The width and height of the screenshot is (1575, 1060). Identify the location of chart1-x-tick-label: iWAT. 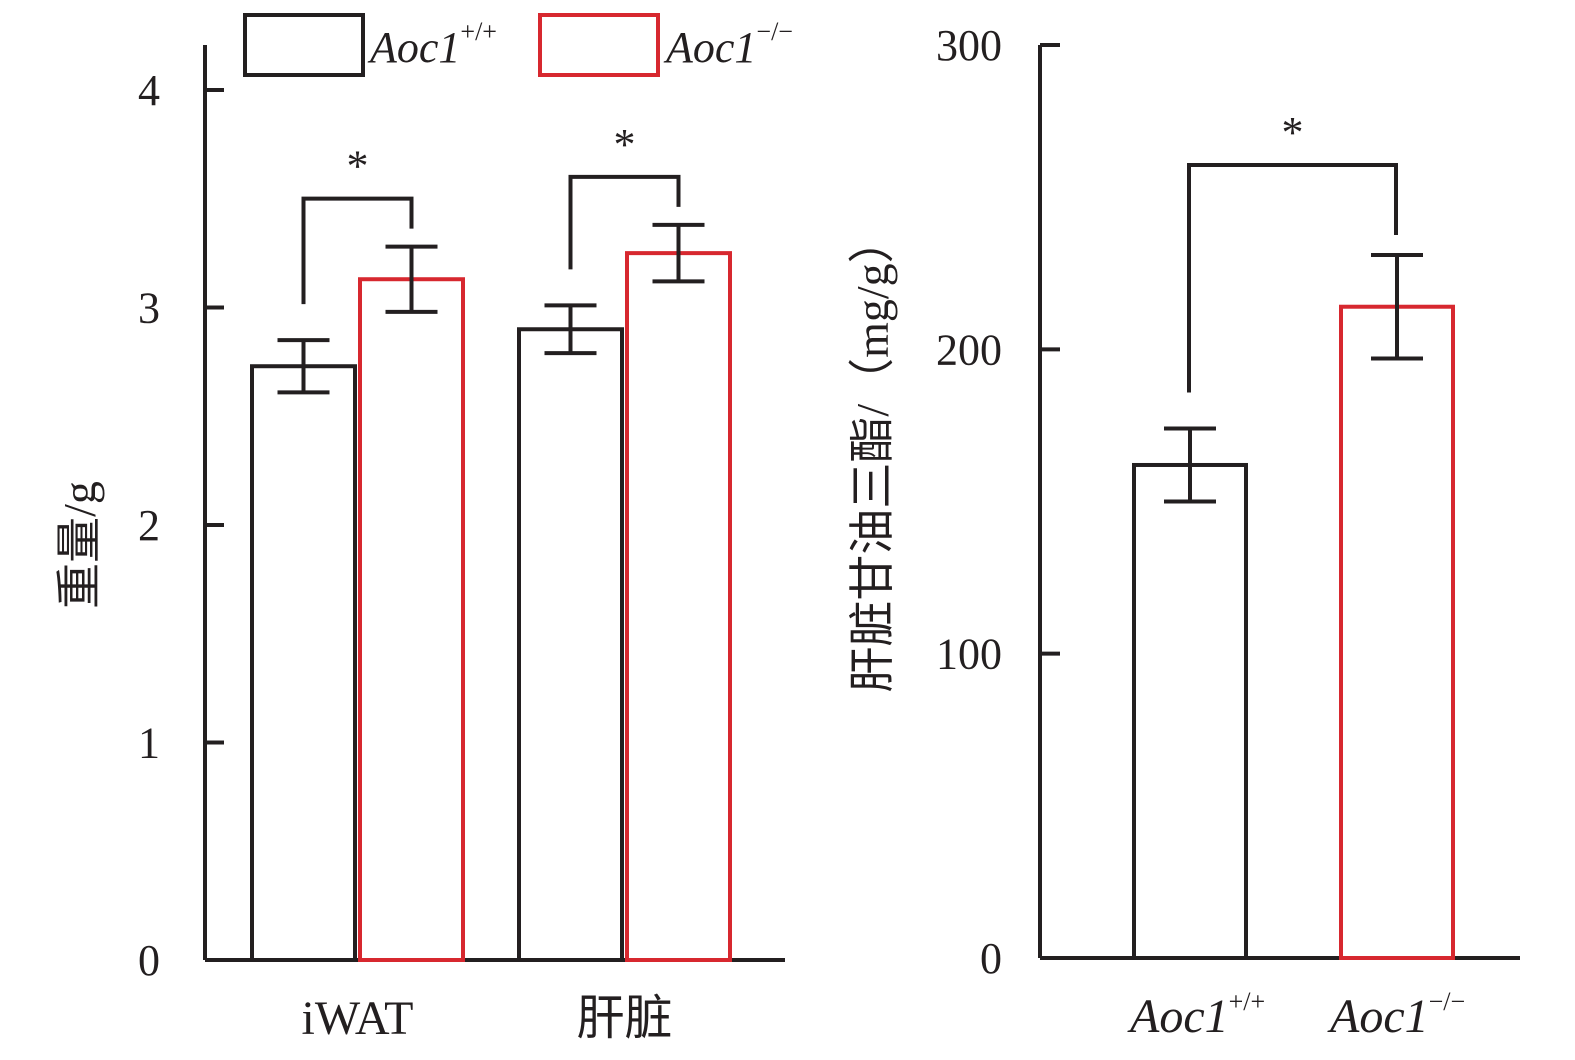
(358, 1018).